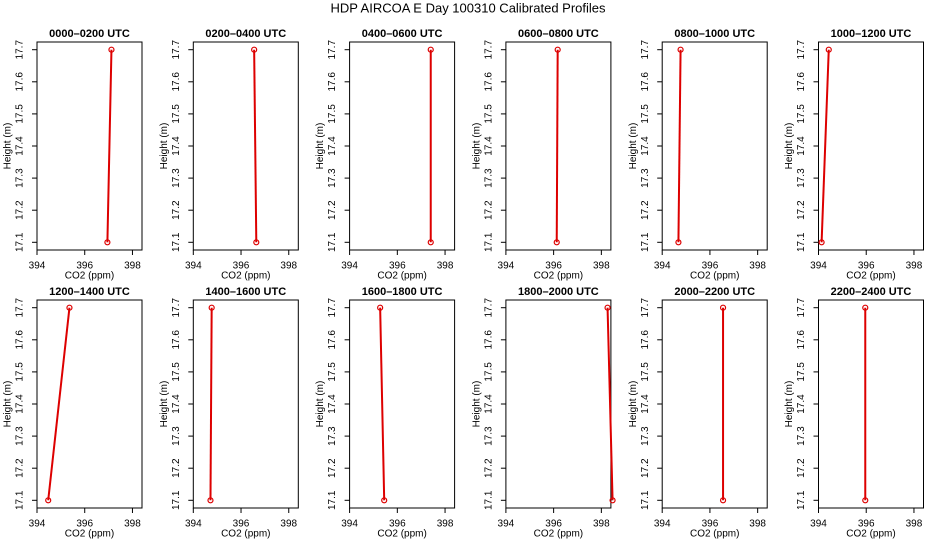 This screenshot has width=936, height=540. I want to click on panel-title: 0600–0800 UTC, so click(558, 34).